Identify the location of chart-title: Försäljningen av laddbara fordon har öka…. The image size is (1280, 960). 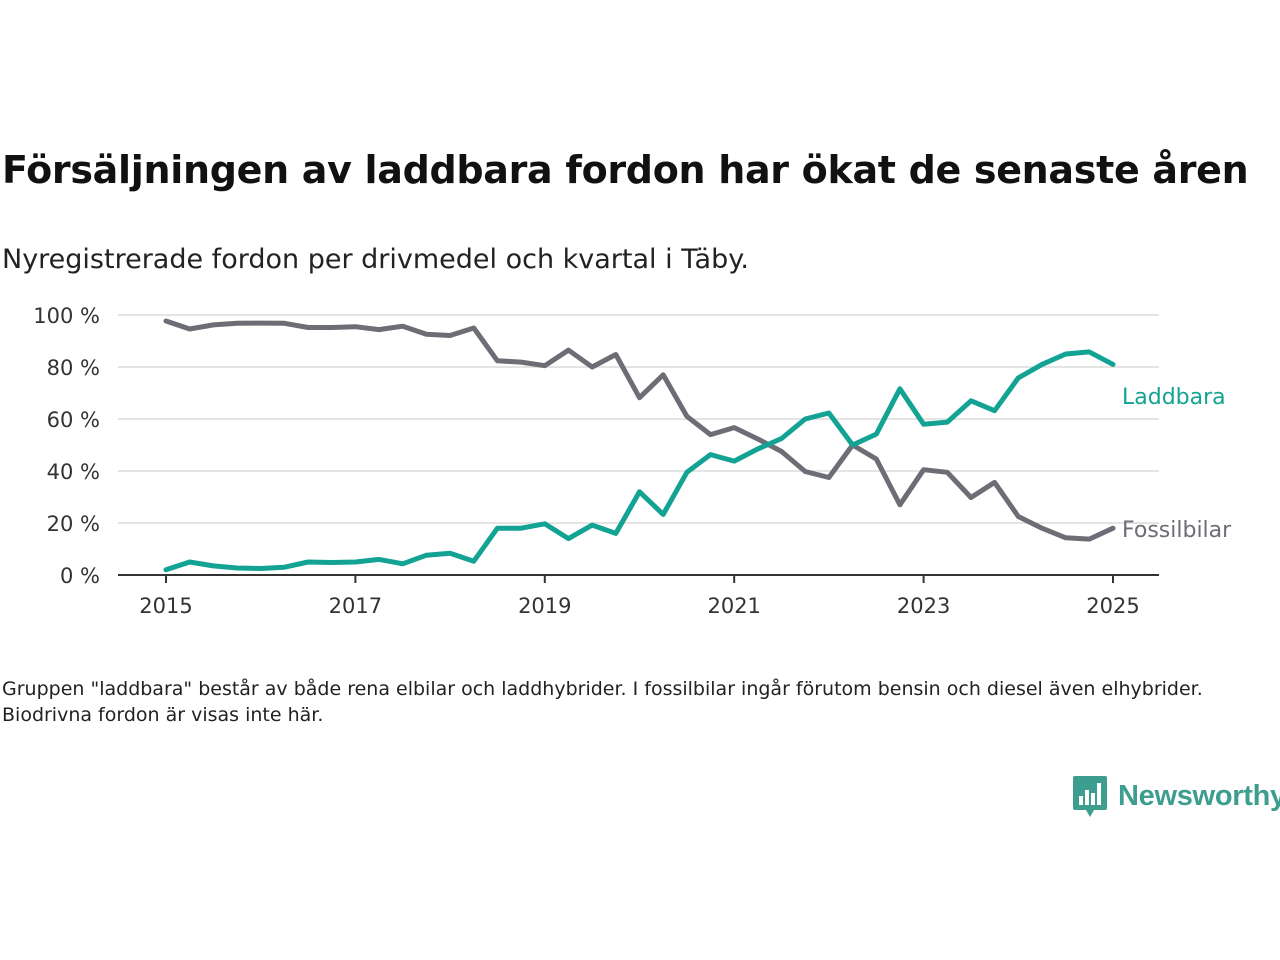
(625, 170).